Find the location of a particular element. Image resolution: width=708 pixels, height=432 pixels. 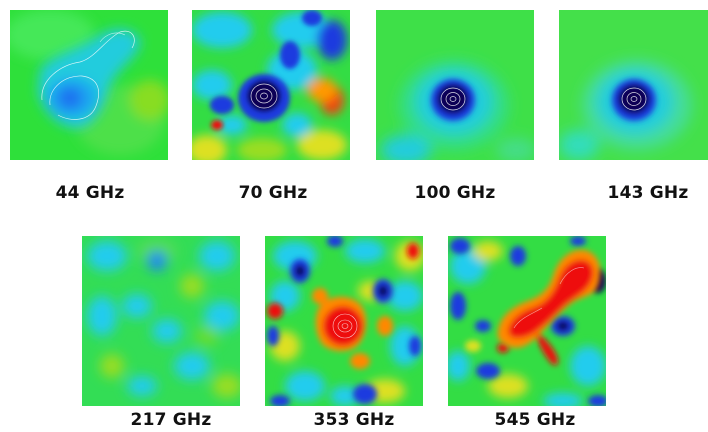

map-panel-545ghz is located at coordinates (527, 321).